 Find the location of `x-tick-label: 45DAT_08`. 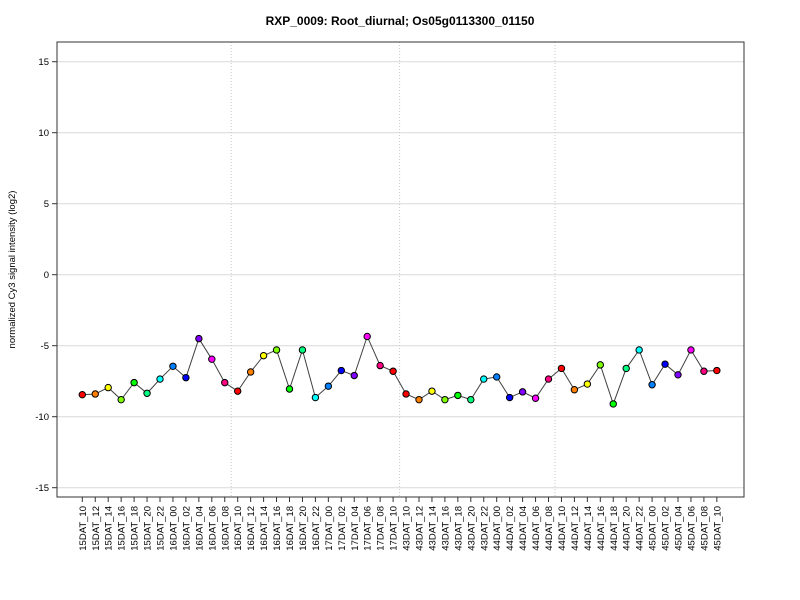

x-tick-label: 45DAT_08 is located at coordinates (704, 528).